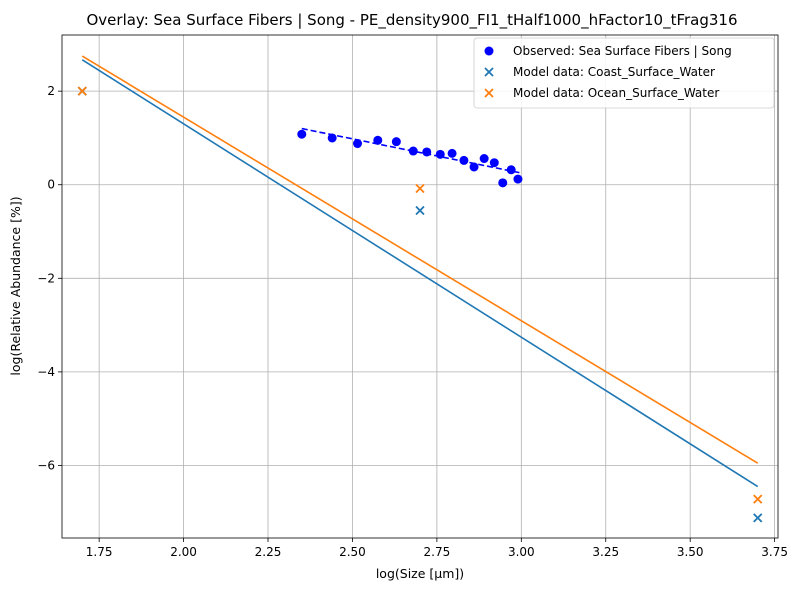  What do you see at coordinates (99, 552) in the screenshot?
I see `x-tick-label: 1.75` at bounding box center [99, 552].